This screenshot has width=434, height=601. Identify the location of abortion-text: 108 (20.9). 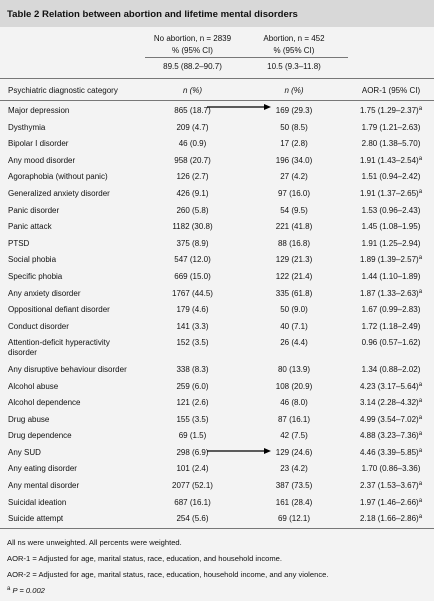
(294, 386).